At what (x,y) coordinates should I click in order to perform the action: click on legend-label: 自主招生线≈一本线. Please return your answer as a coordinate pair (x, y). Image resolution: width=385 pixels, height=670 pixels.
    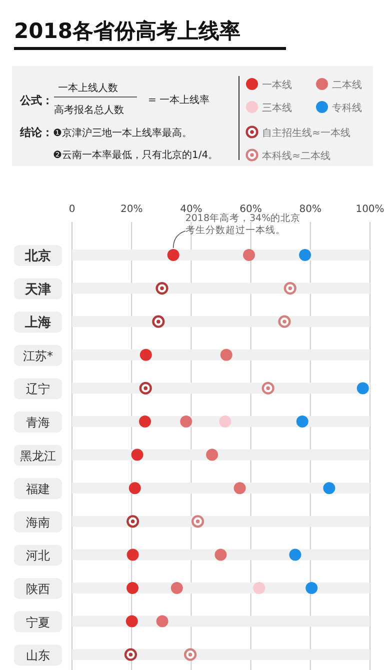
    Looking at the image, I should click on (306, 133).